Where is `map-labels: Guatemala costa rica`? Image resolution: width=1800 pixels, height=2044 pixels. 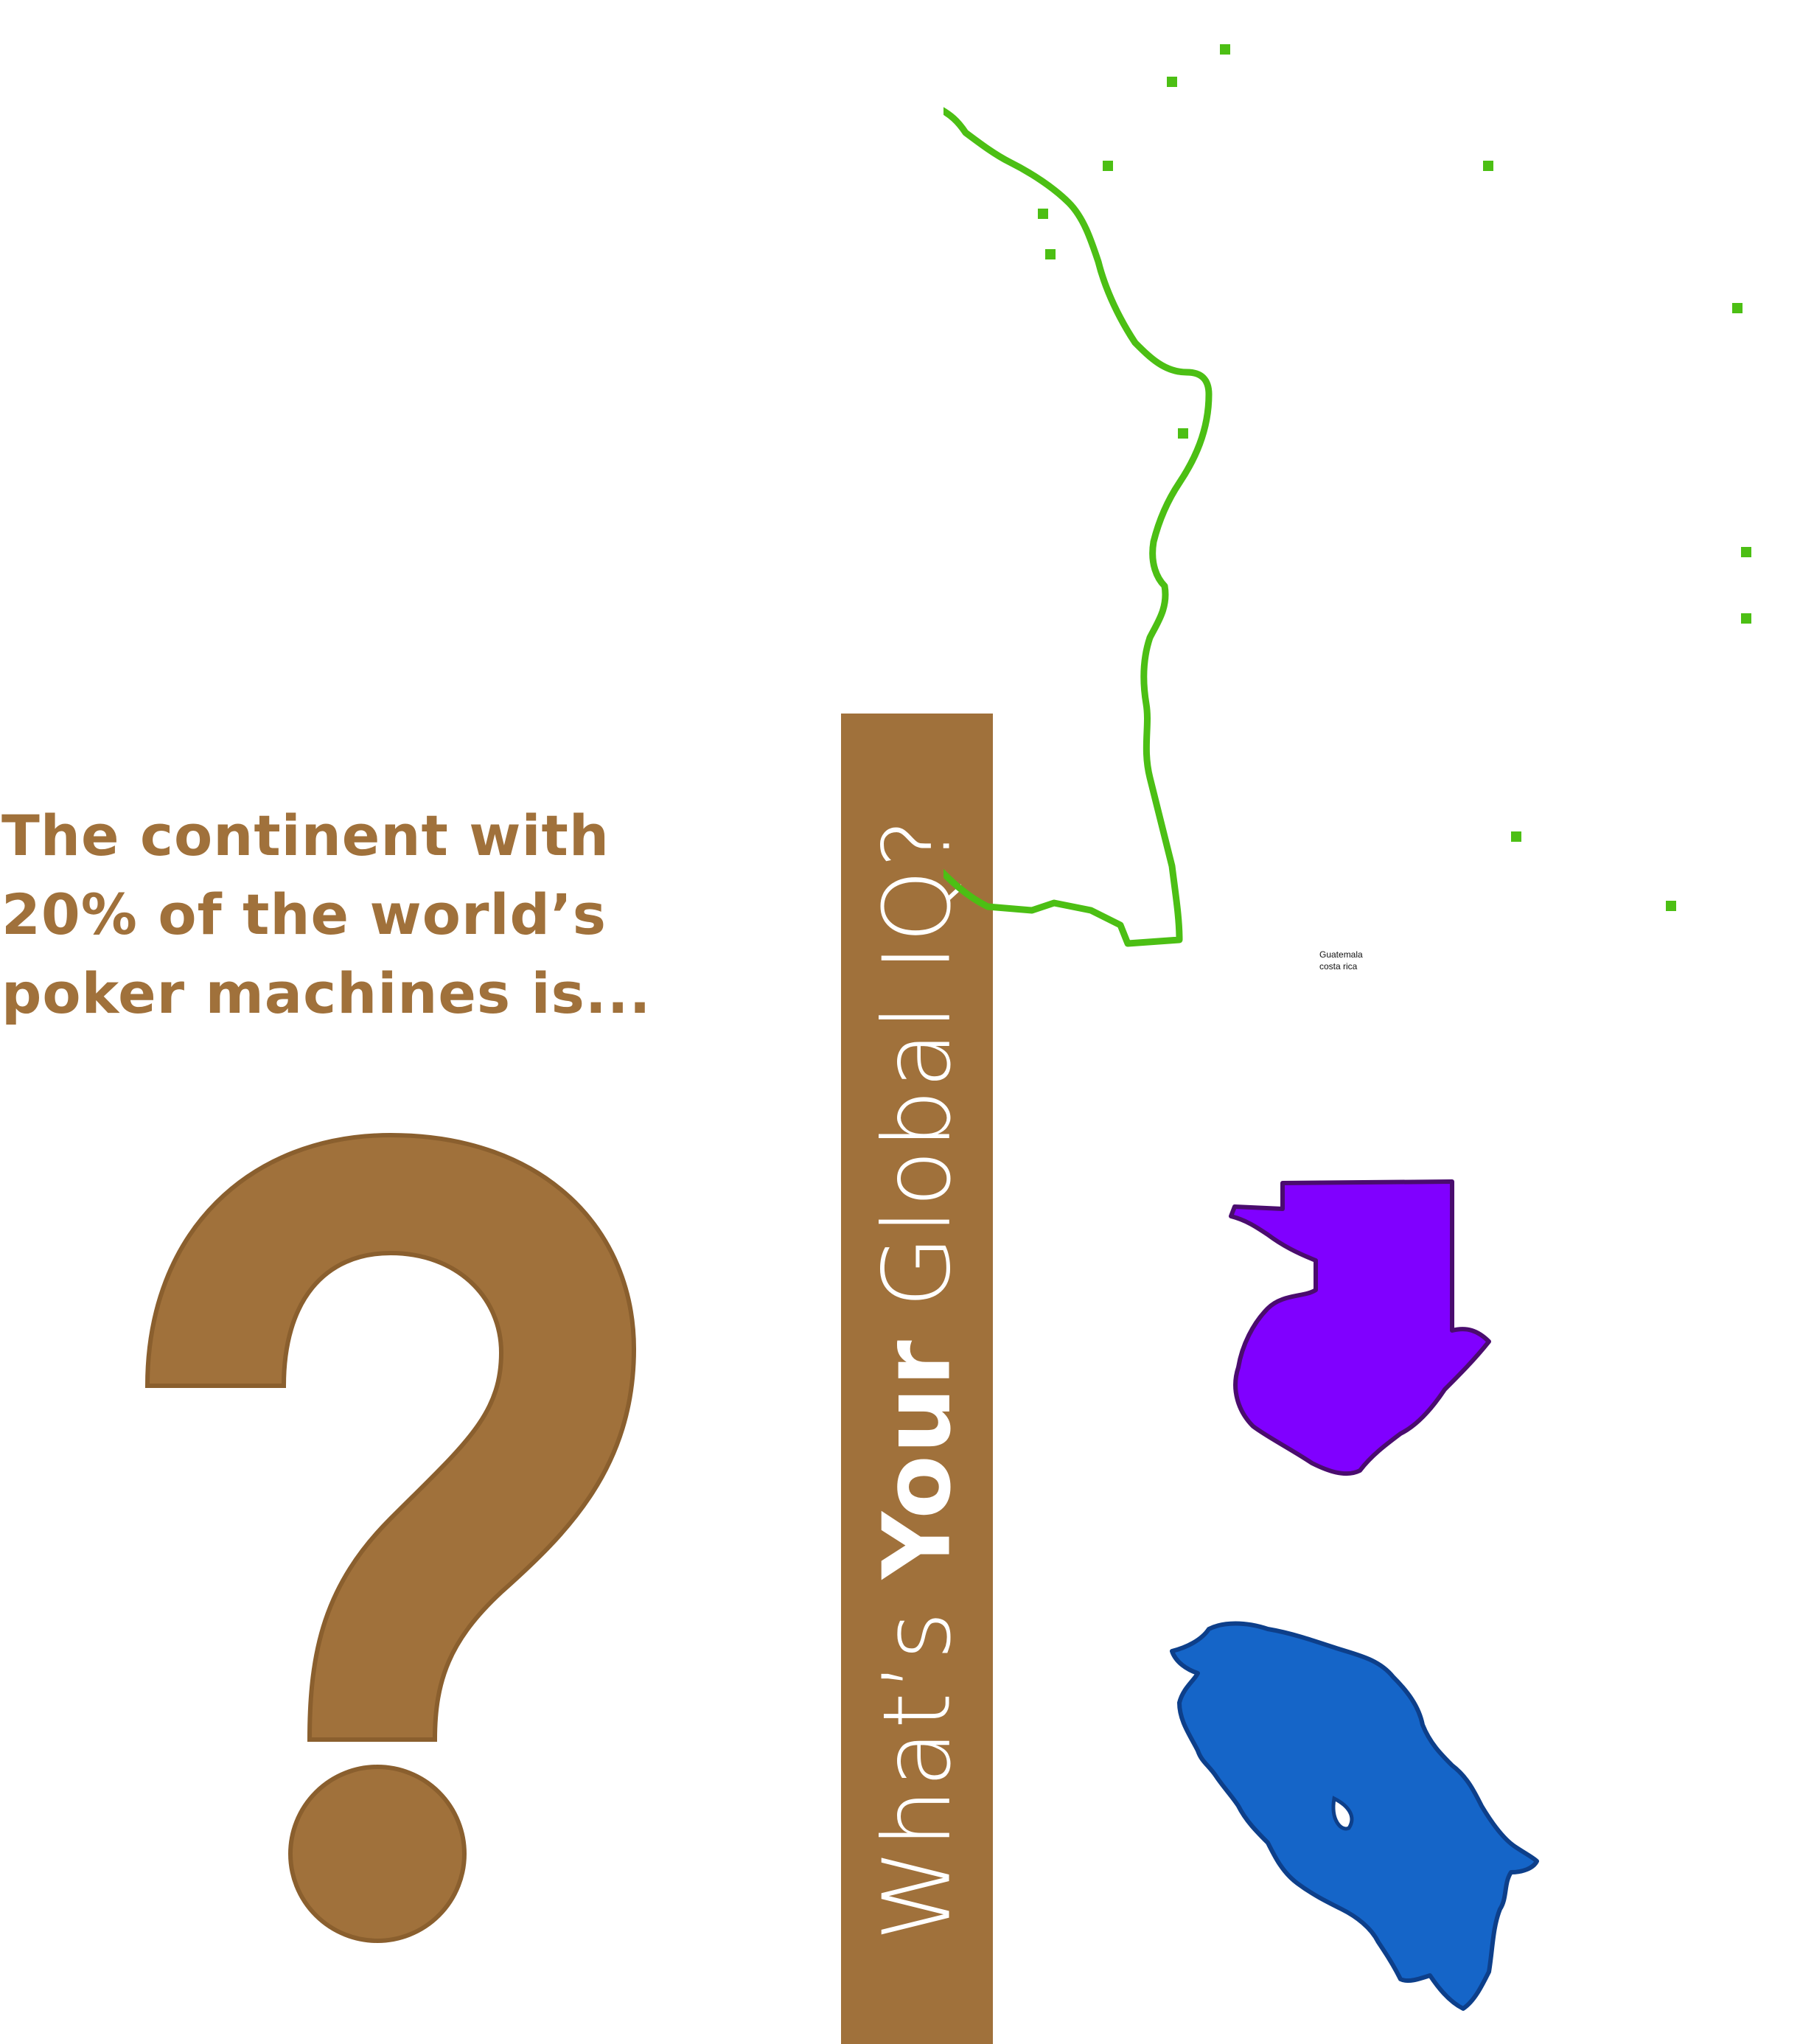 map-labels: Guatemala costa rica is located at coordinates (1341, 961).